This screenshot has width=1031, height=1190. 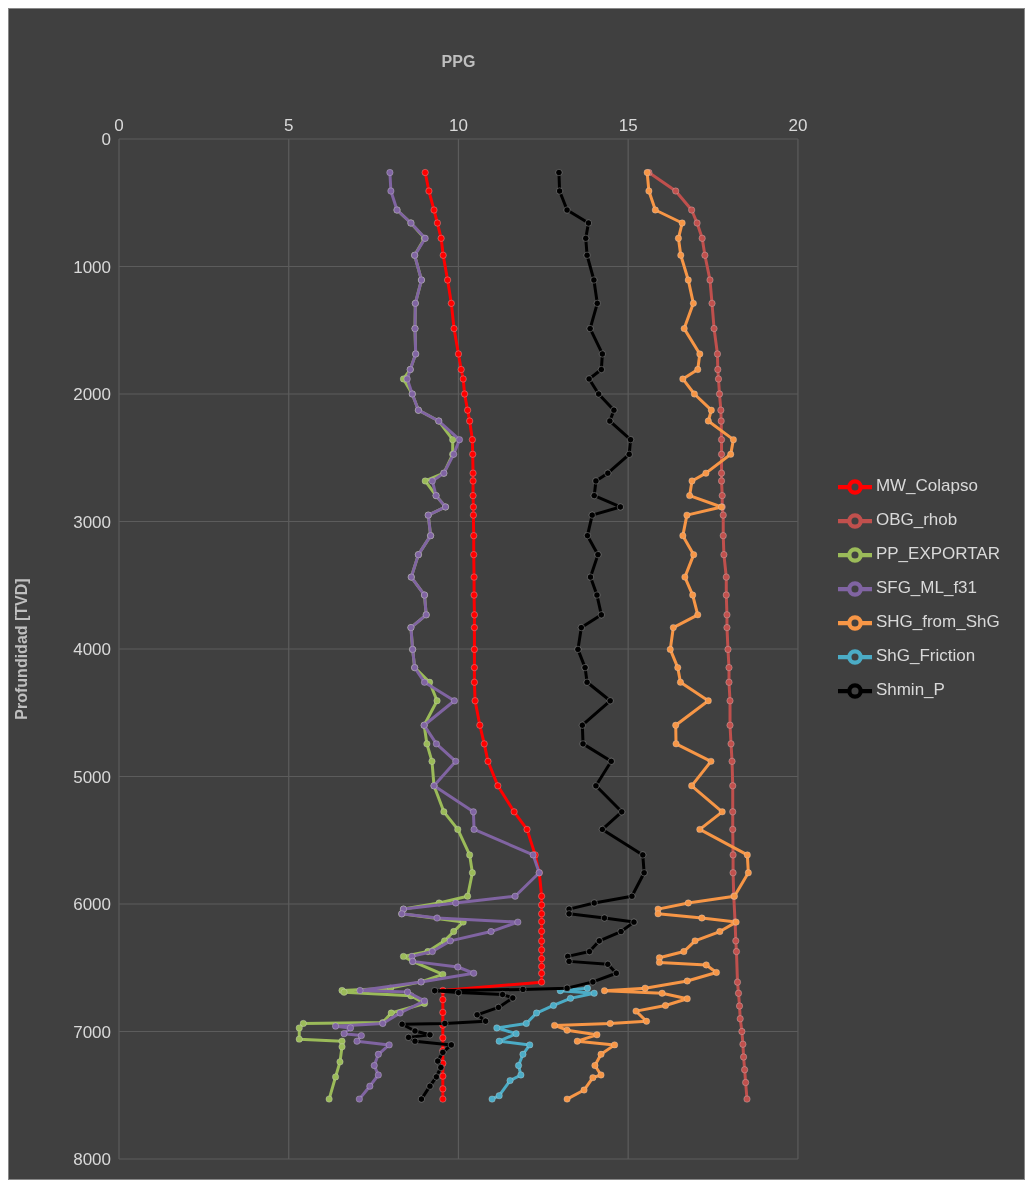 What do you see at coordinates (926, 486) in the screenshot?
I see `legend-label: MW_Colapso` at bounding box center [926, 486].